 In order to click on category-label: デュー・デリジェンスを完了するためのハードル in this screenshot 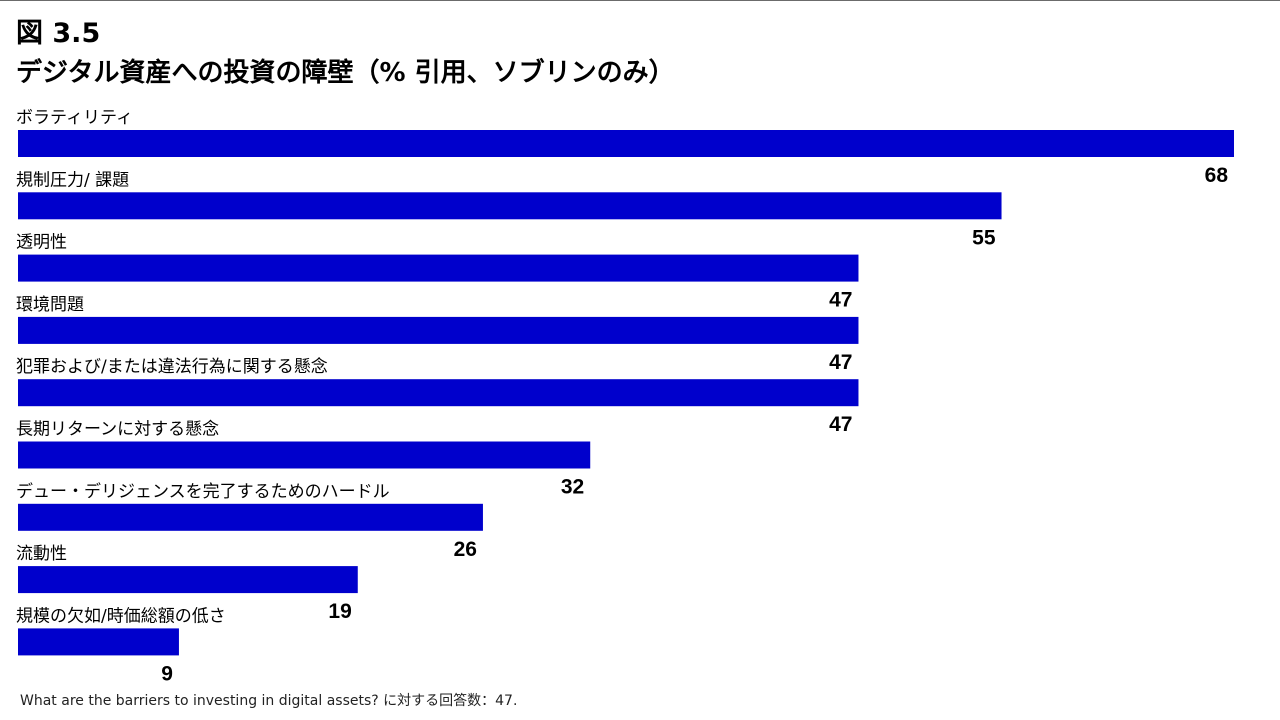, I will do `click(203, 491)`.